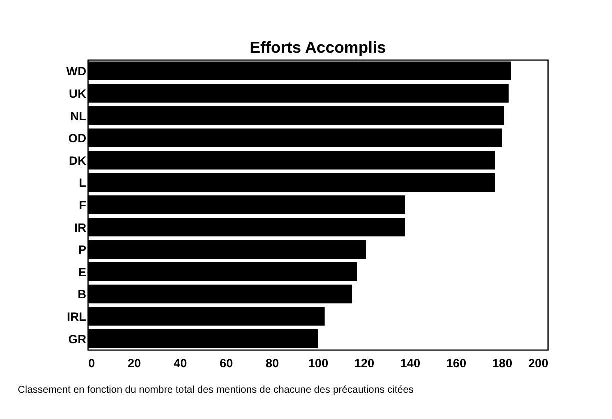 The height and width of the screenshot is (419, 612). I want to click on x-tick-label: 80, so click(273, 363).